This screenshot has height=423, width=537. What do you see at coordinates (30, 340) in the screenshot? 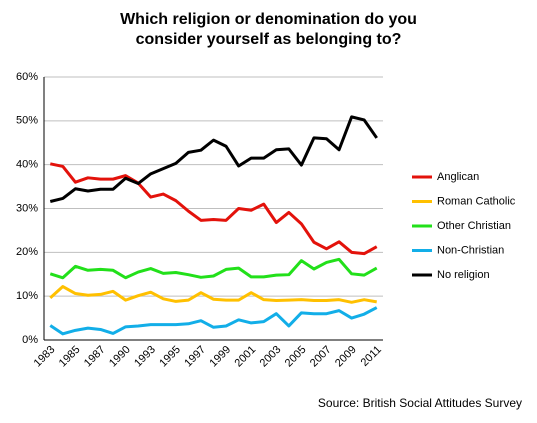
I see `y-tick-label: 0%` at bounding box center [30, 340].